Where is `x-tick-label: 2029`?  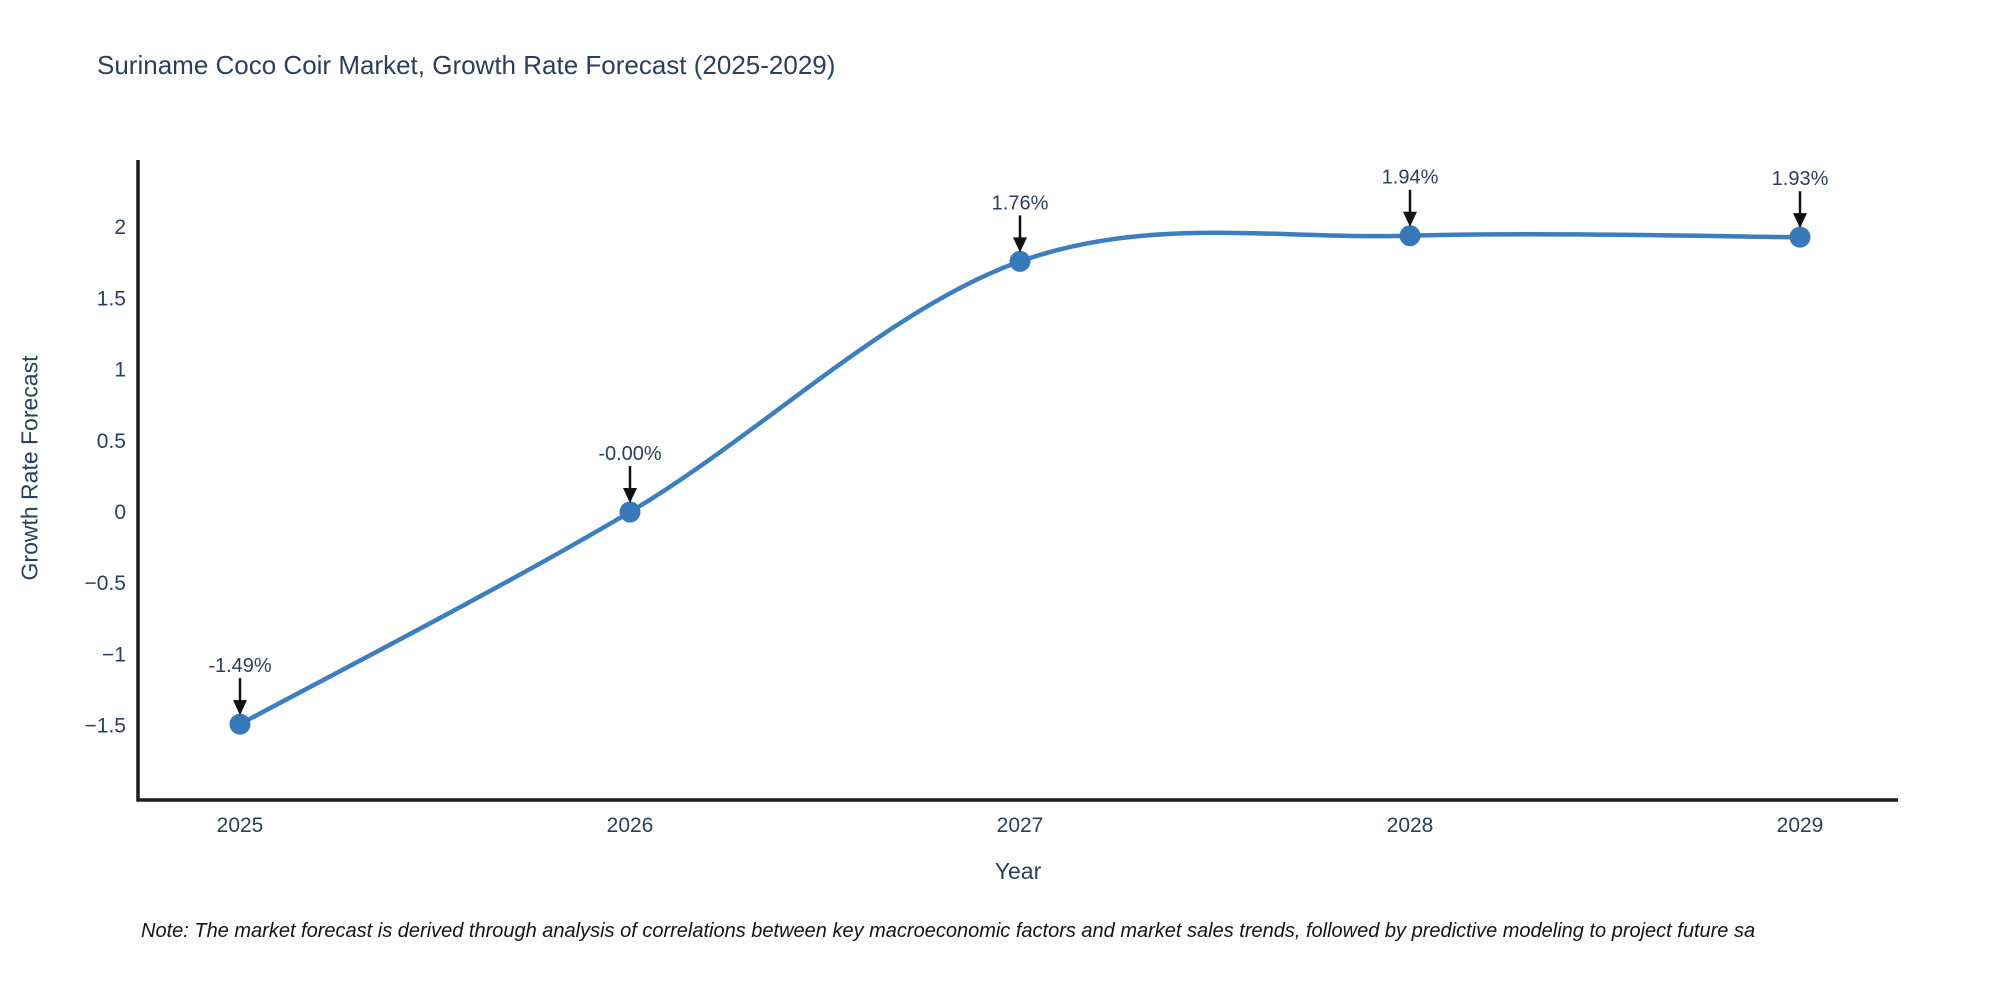 x-tick-label: 2029 is located at coordinates (1800, 825).